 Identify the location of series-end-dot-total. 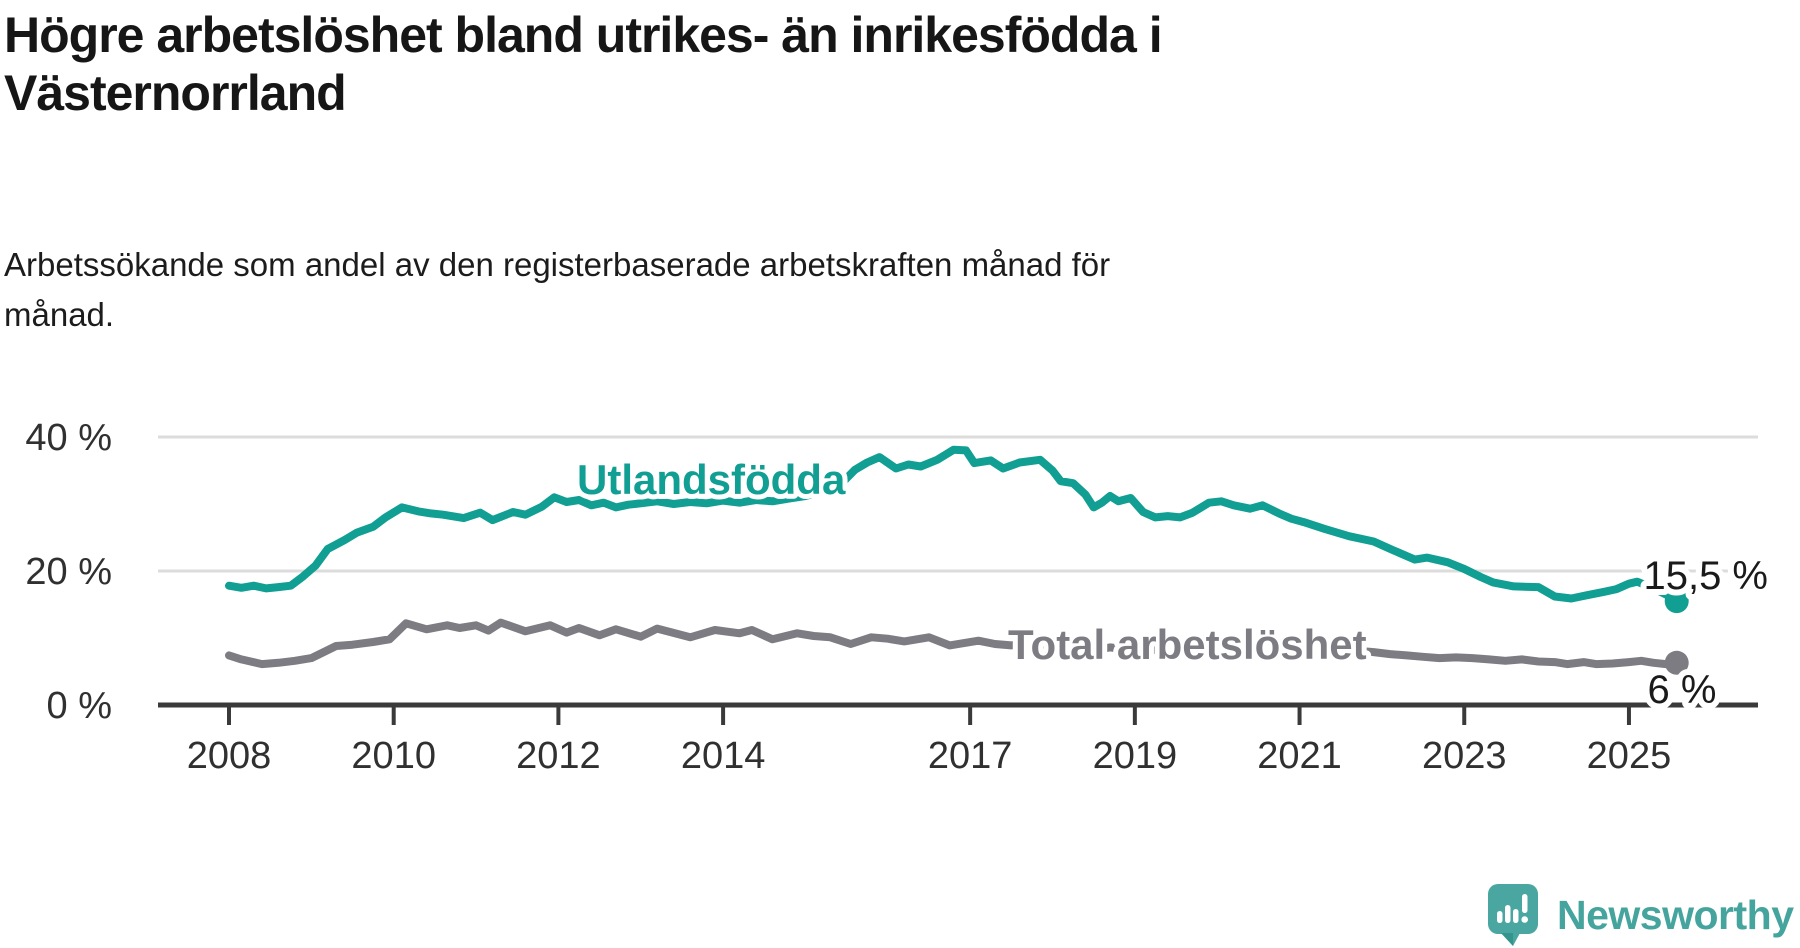
(1676, 662).